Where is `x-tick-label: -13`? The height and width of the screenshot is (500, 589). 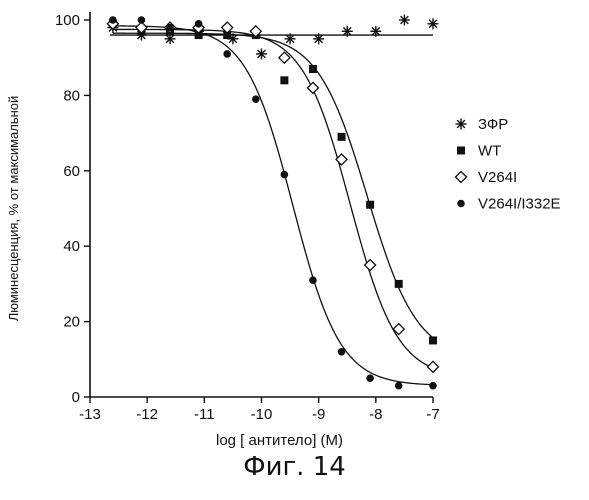 x-tick-label: -13 is located at coordinates (90, 414).